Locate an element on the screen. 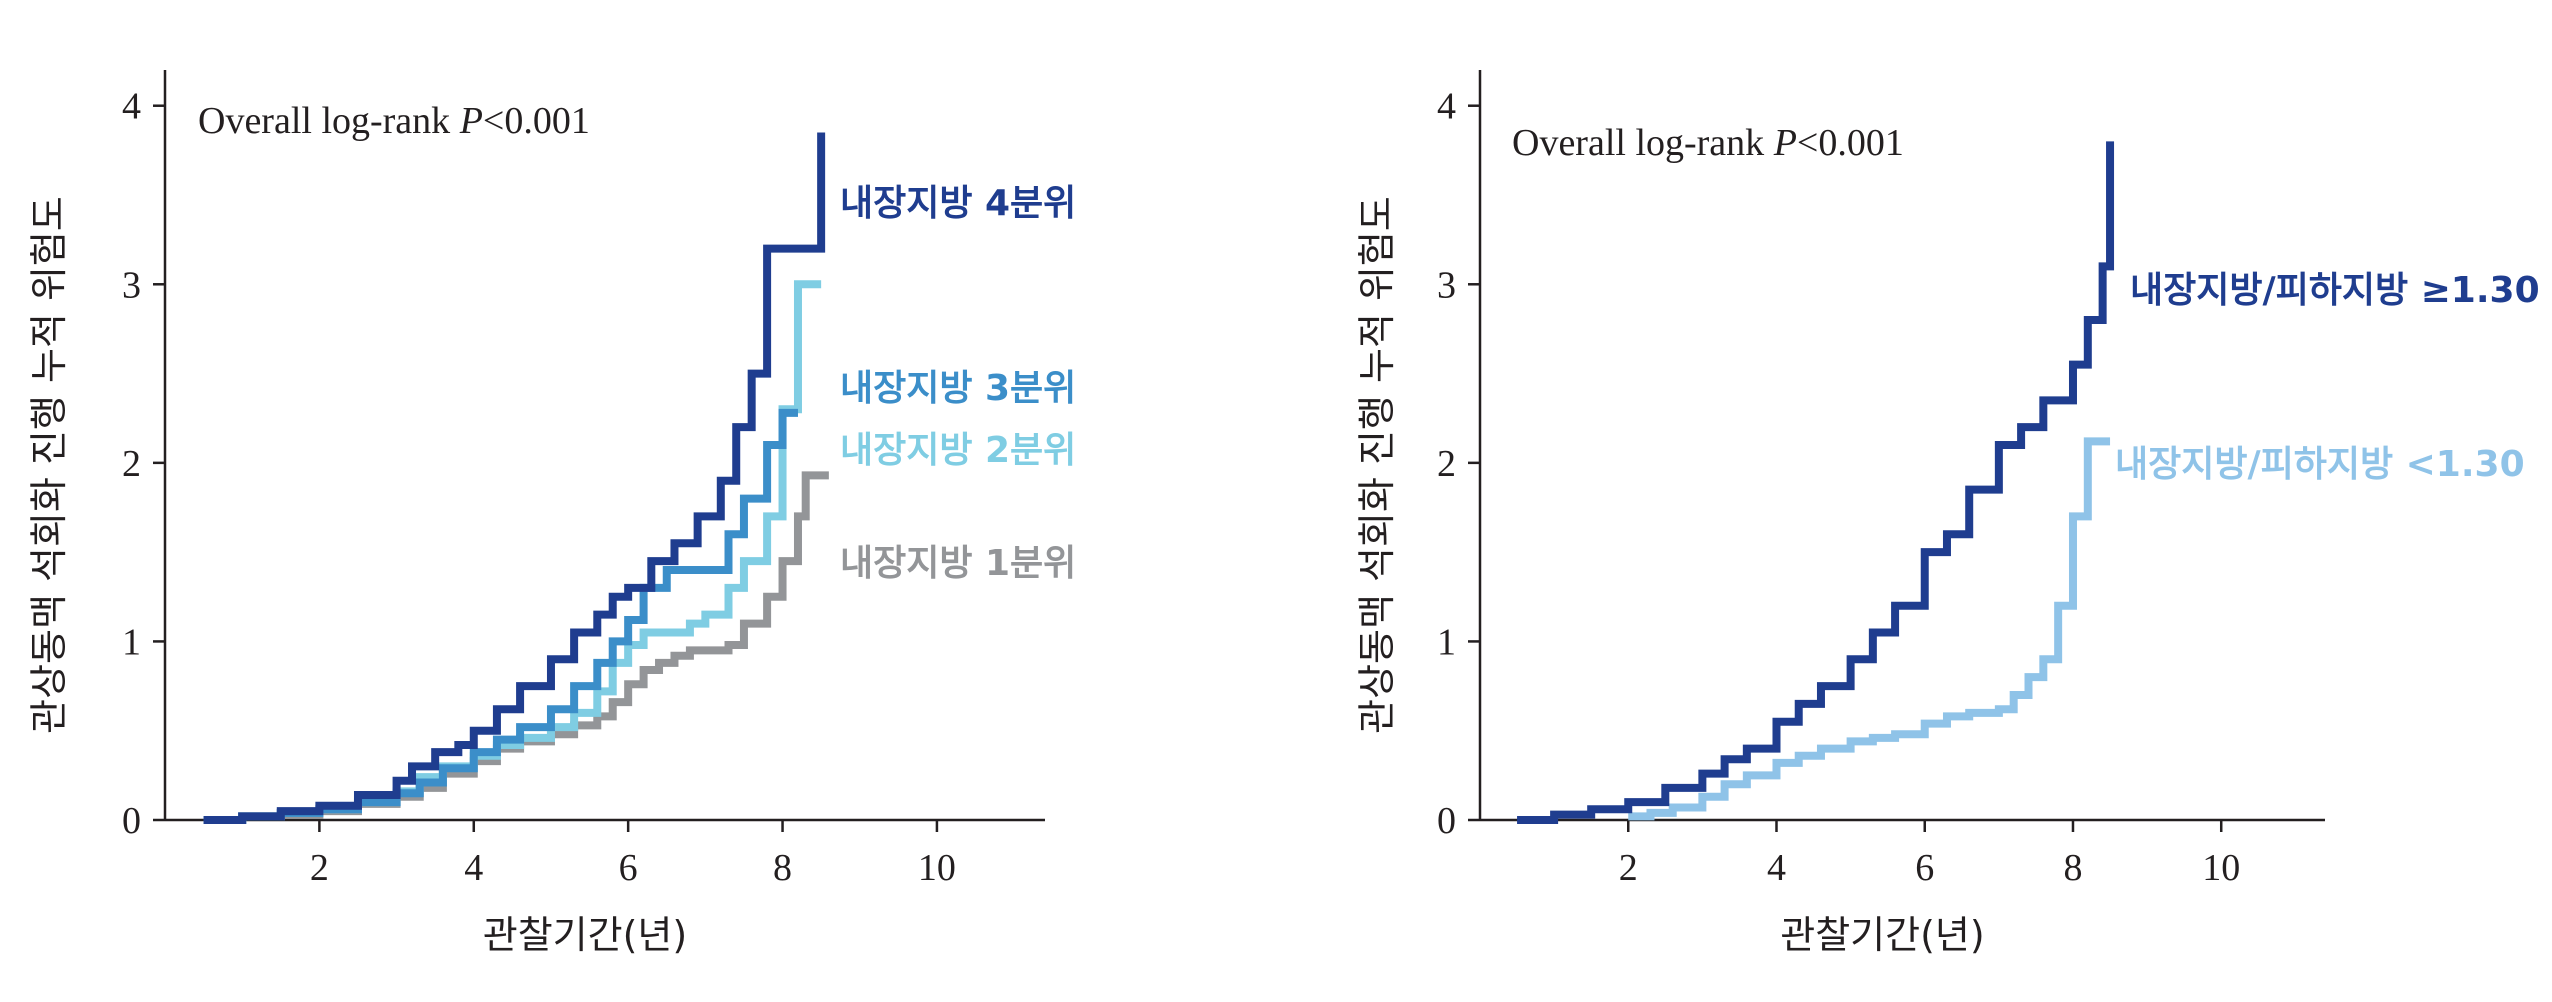 This screenshot has width=2552, height=1002. series-label: 내장지방 4분위 is located at coordinates (958, 203).